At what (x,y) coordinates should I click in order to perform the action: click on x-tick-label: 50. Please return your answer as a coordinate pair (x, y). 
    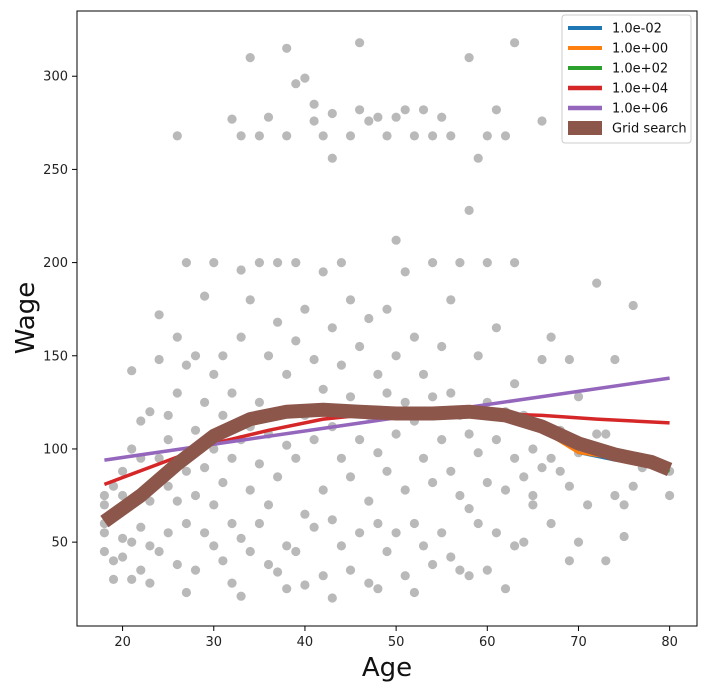
    Looking at the image, I should click on (396, 642).